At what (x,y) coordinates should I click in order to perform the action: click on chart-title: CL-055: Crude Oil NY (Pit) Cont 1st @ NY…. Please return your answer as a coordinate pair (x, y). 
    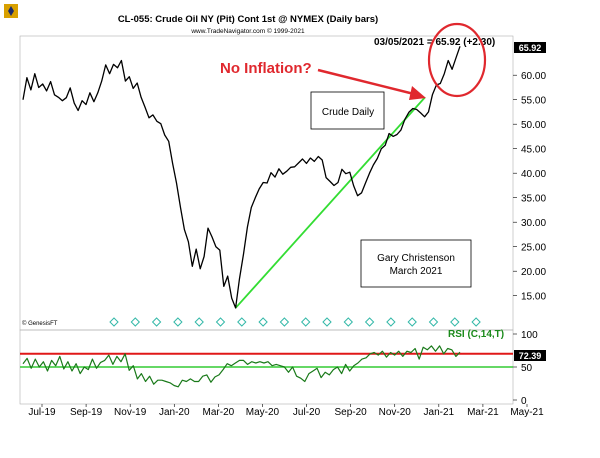
    Looking at the image, I should click on (248, 19).